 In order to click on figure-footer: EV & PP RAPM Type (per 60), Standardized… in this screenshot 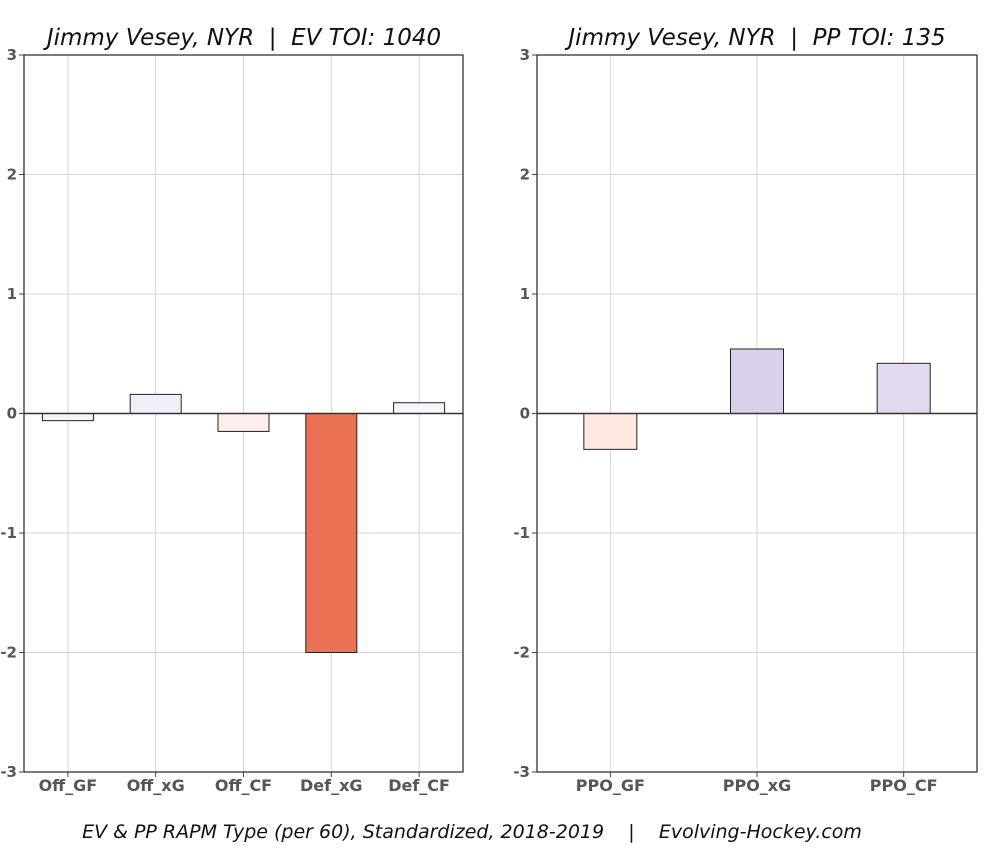, I will do `click(472, 832)`.